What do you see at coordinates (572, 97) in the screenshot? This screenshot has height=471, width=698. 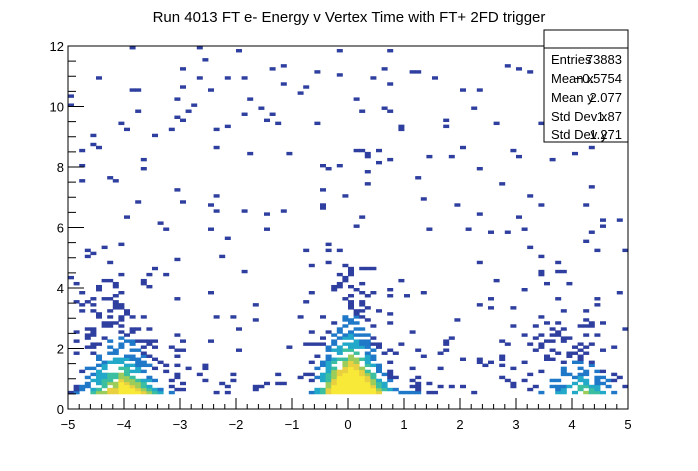 I see `stats-mean-y-label: Mean y` at bounding box center [572, 97].